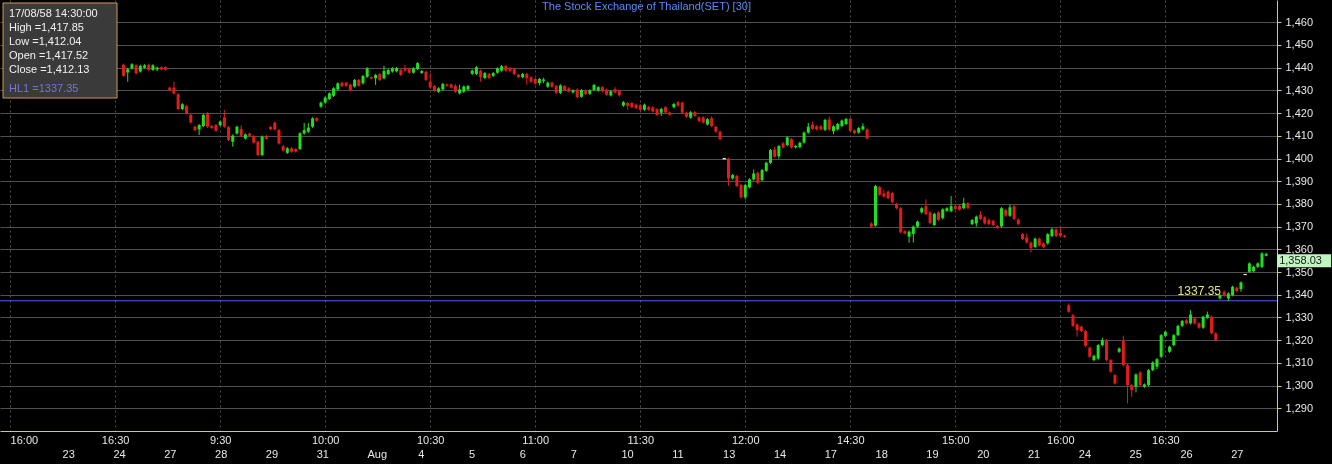 The height and width of the screenshot is (464, 1332). I want to click on text: 25, so click(1135, 454).